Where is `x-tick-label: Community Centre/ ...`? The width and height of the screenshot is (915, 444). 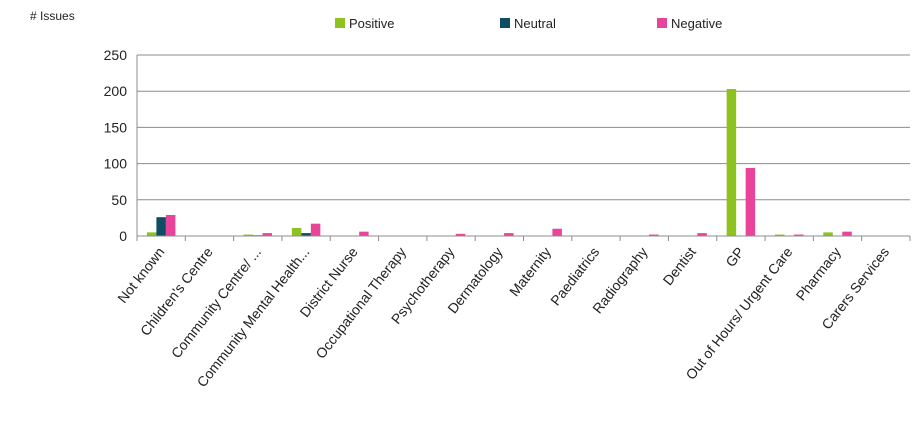 x-tick-label: Community Centre/ ... is located at coordinates (216, 302).